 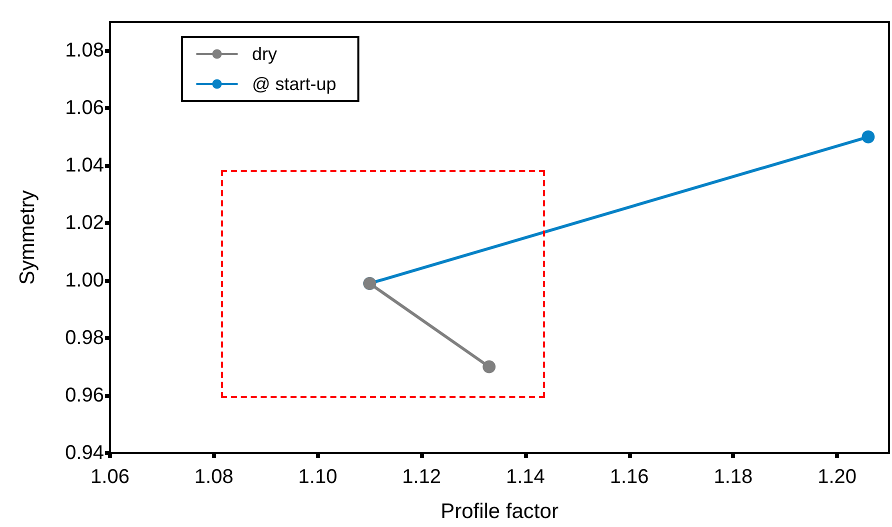 I want to click on y-tick-label: 1.00, so click(x=84, y=281).